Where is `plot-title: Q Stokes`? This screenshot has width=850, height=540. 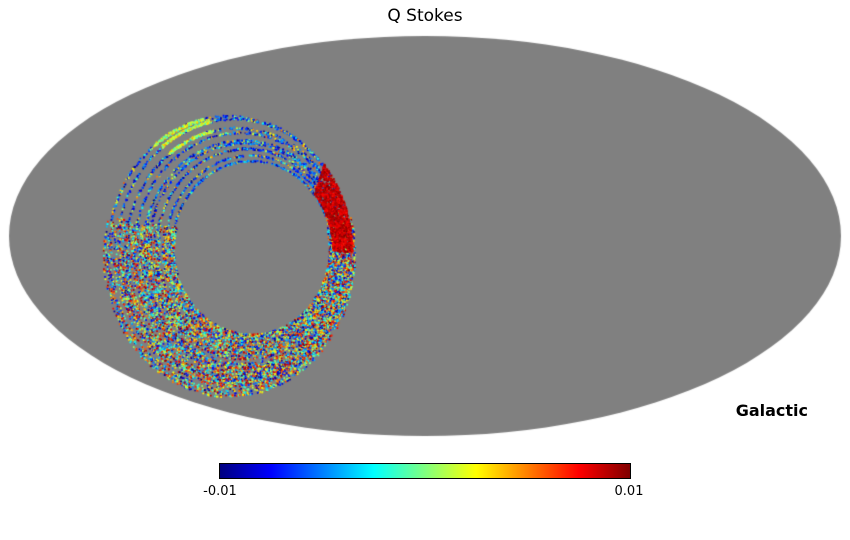 plot-title: Q Stokes is located at coordinates (425, 16).